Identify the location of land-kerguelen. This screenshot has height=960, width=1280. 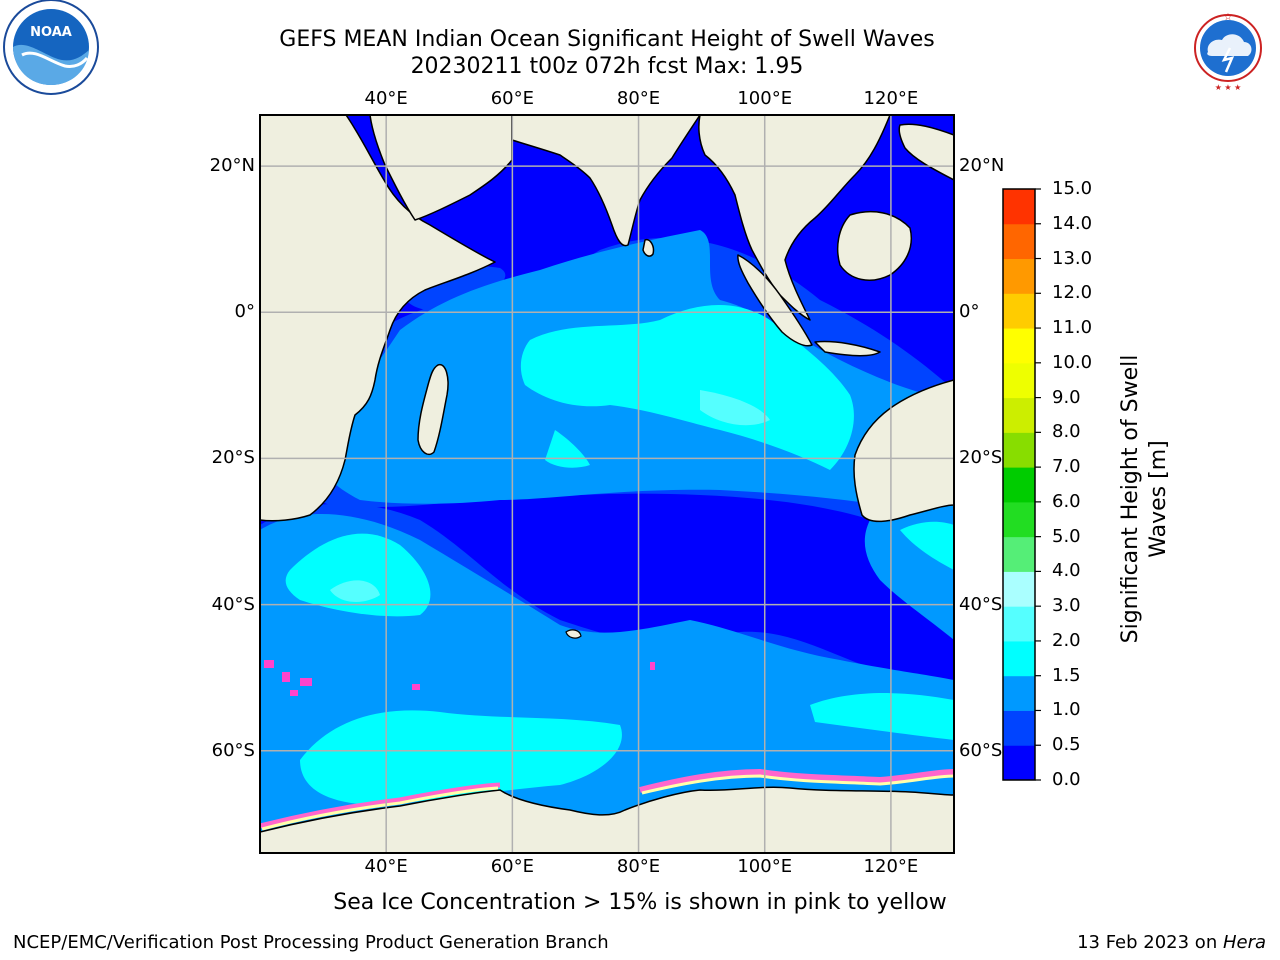
(573, 634).